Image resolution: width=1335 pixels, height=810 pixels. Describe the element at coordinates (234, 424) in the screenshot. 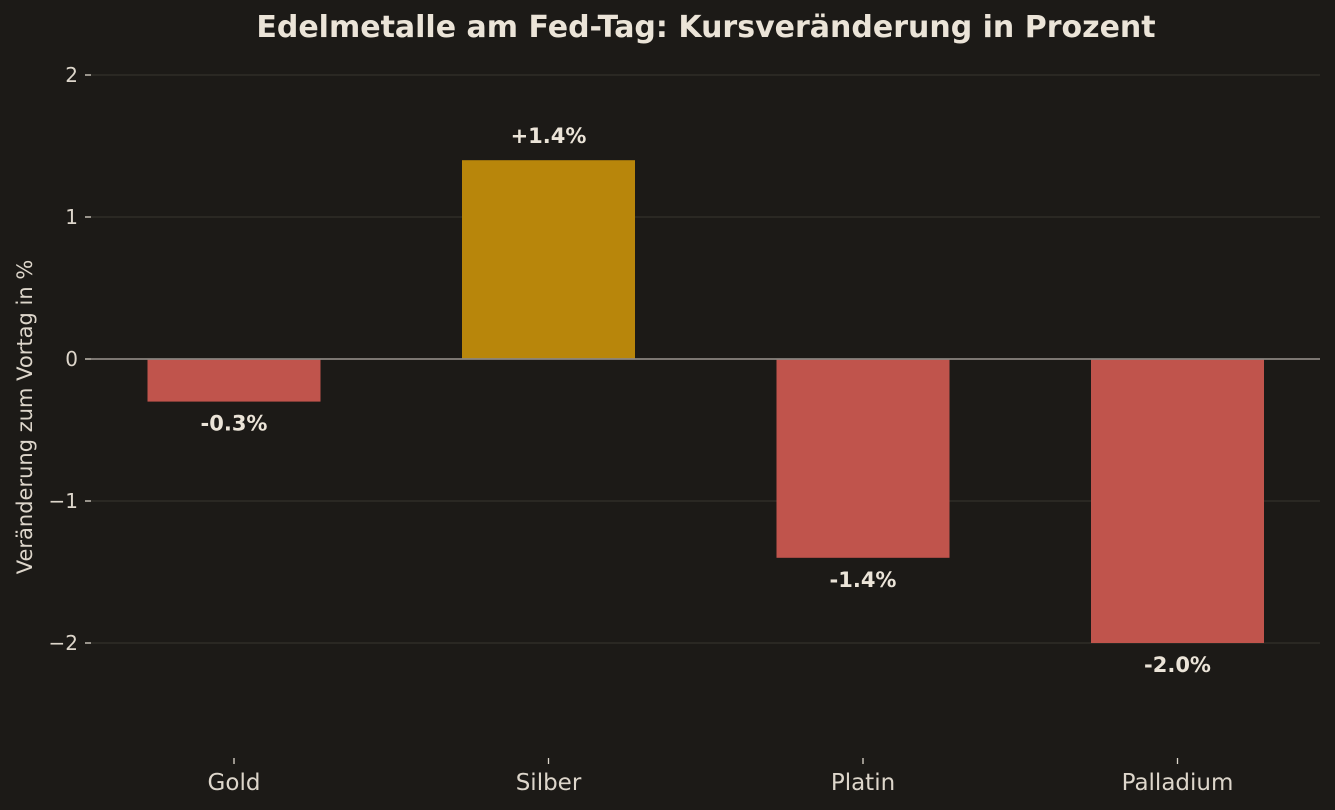

I see `data-label: -0.3%` at that location.